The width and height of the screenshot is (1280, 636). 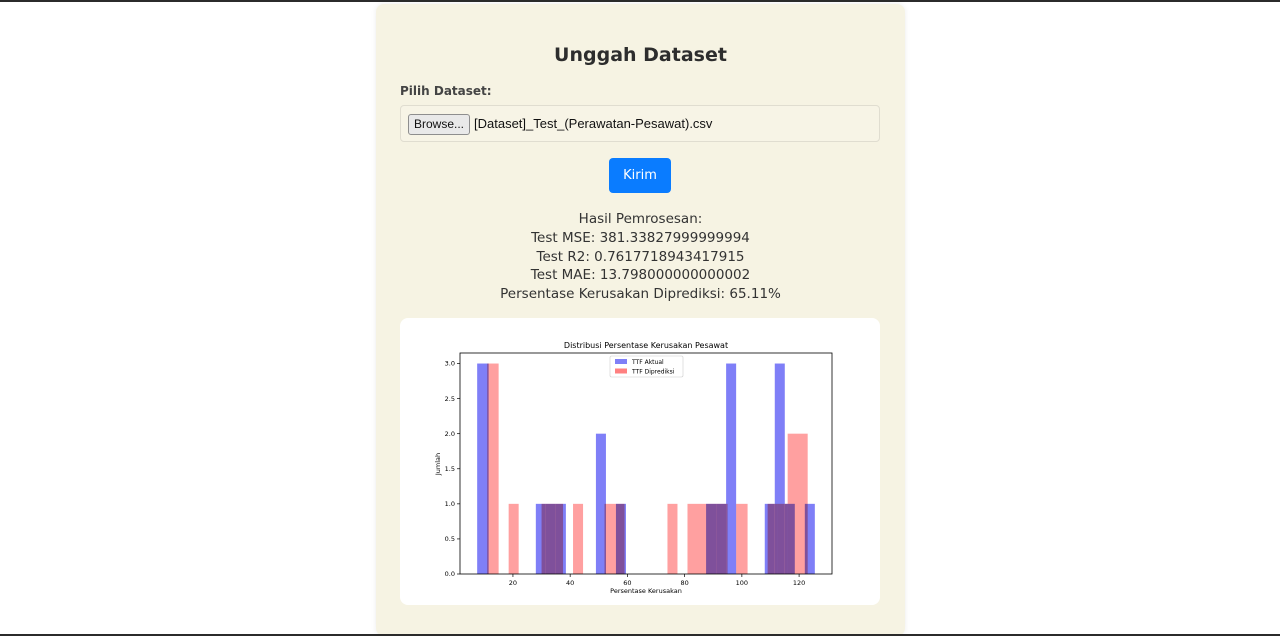 I want to click on legend-label-predicted: TTF Diprediksi, so click(x=653, y=372).